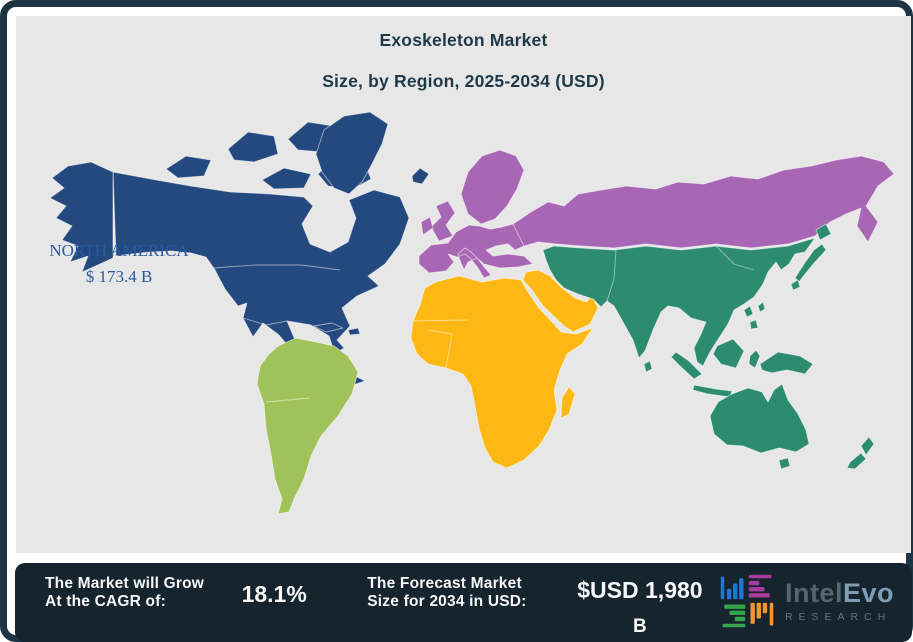 This screenshot has height=642, width=913. I want to click on madagascar, so click(568, 402).